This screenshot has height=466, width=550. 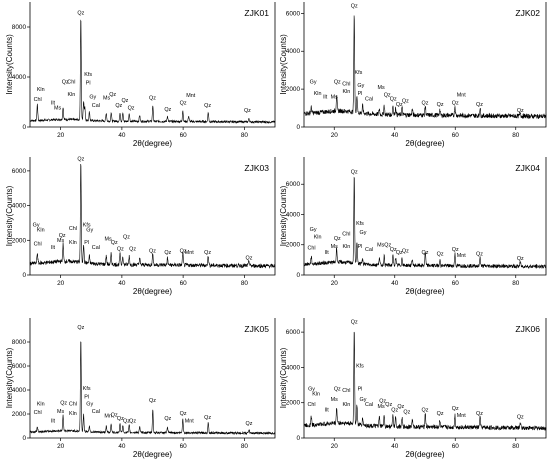 What do you see at coordinates (256, 13) in the screenshot?
I see `sample-label: ZJK01` at bounding box center [256, 13].